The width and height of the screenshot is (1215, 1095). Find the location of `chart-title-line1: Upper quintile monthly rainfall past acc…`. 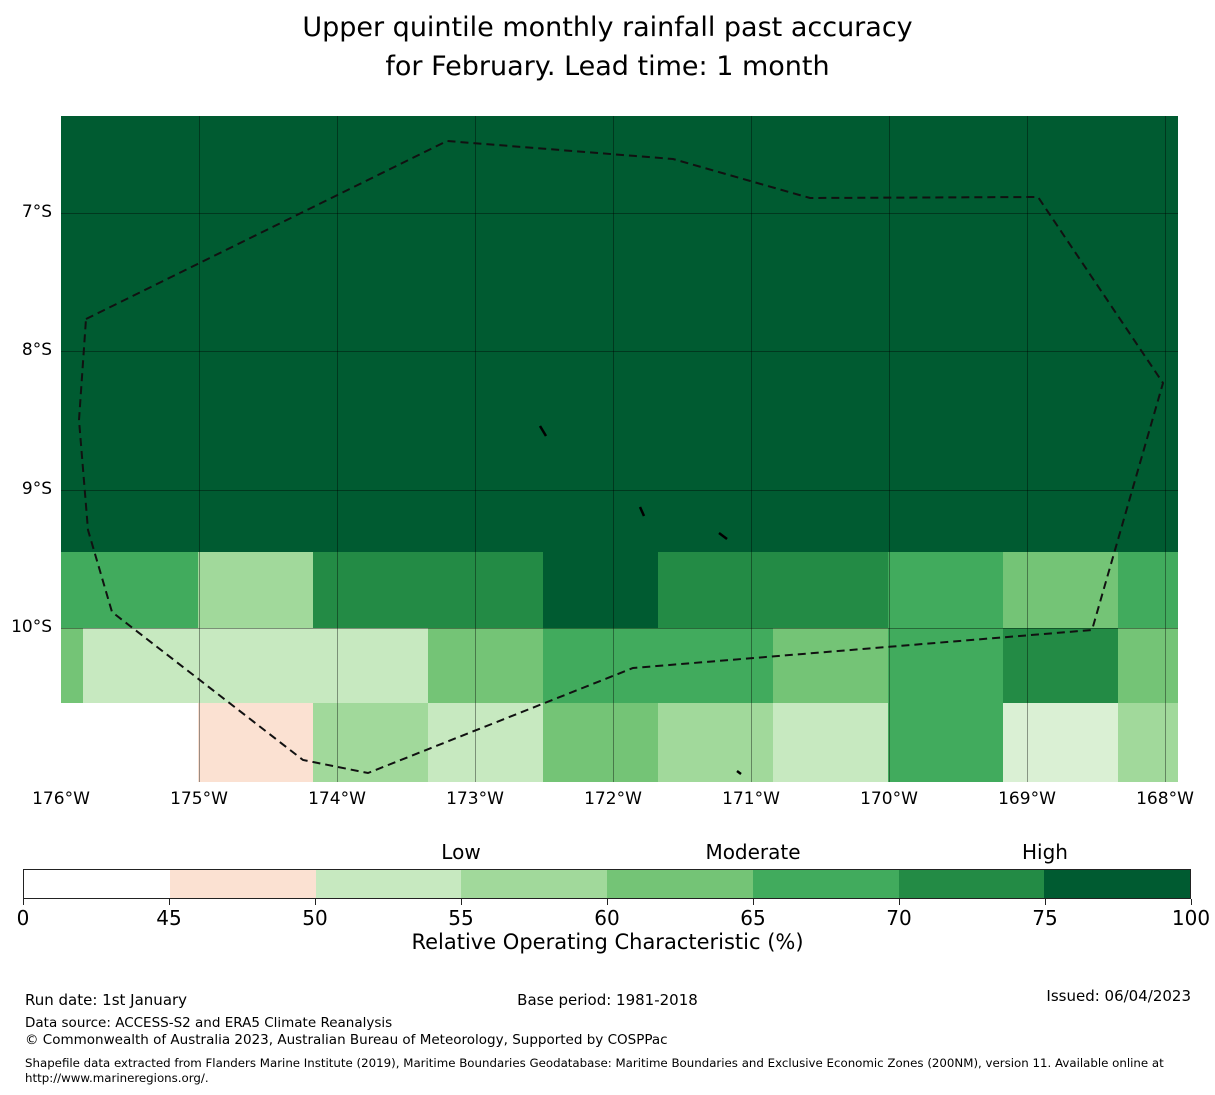

chart-title-line1: Upper quintile monthly rainfall past acc… is located at coordinates (607, 27).